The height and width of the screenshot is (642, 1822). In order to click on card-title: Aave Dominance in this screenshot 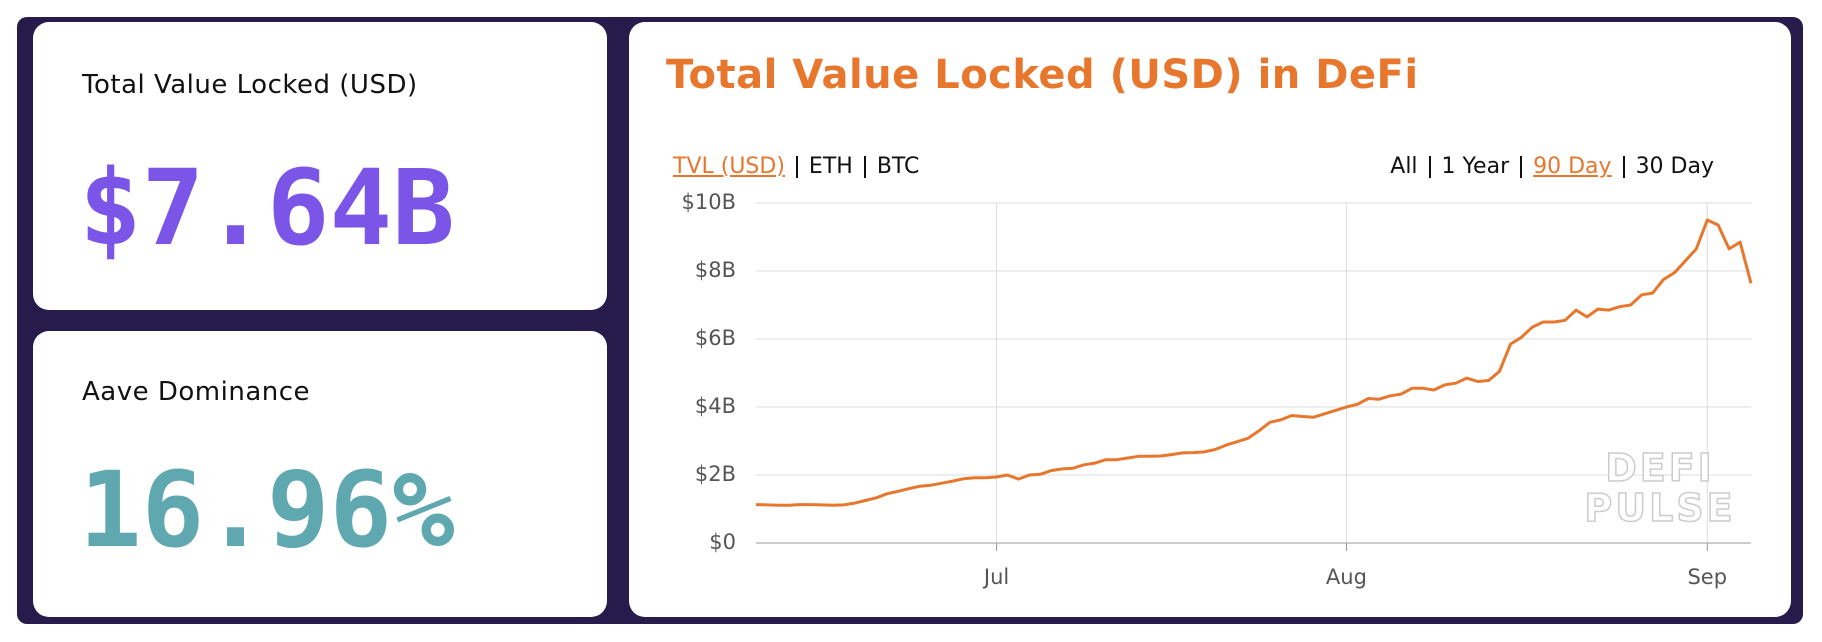, I will do `click(196, 392)`.